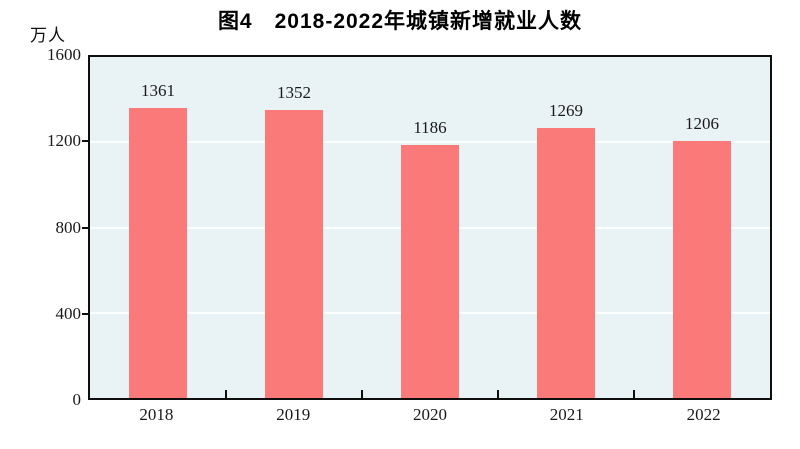 The image size is (800, 449). Describe the element at coordinates (64, 54) in the screenshot. I see `y-axis-label-1600: 1600` at that location.